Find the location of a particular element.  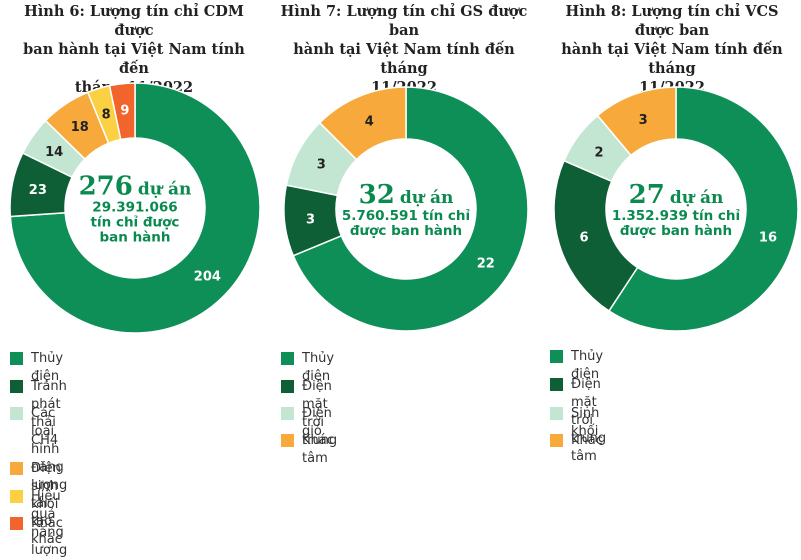

legend-item: Tránh phát thải CH4 is located at coordinates (38, 414).